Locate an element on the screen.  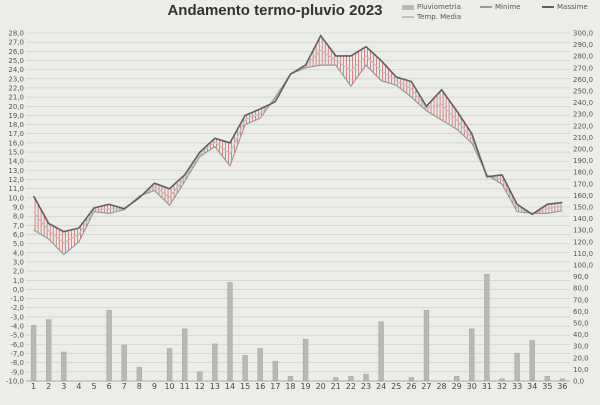
legend-label: Minime is located at coordinates (508, 7).